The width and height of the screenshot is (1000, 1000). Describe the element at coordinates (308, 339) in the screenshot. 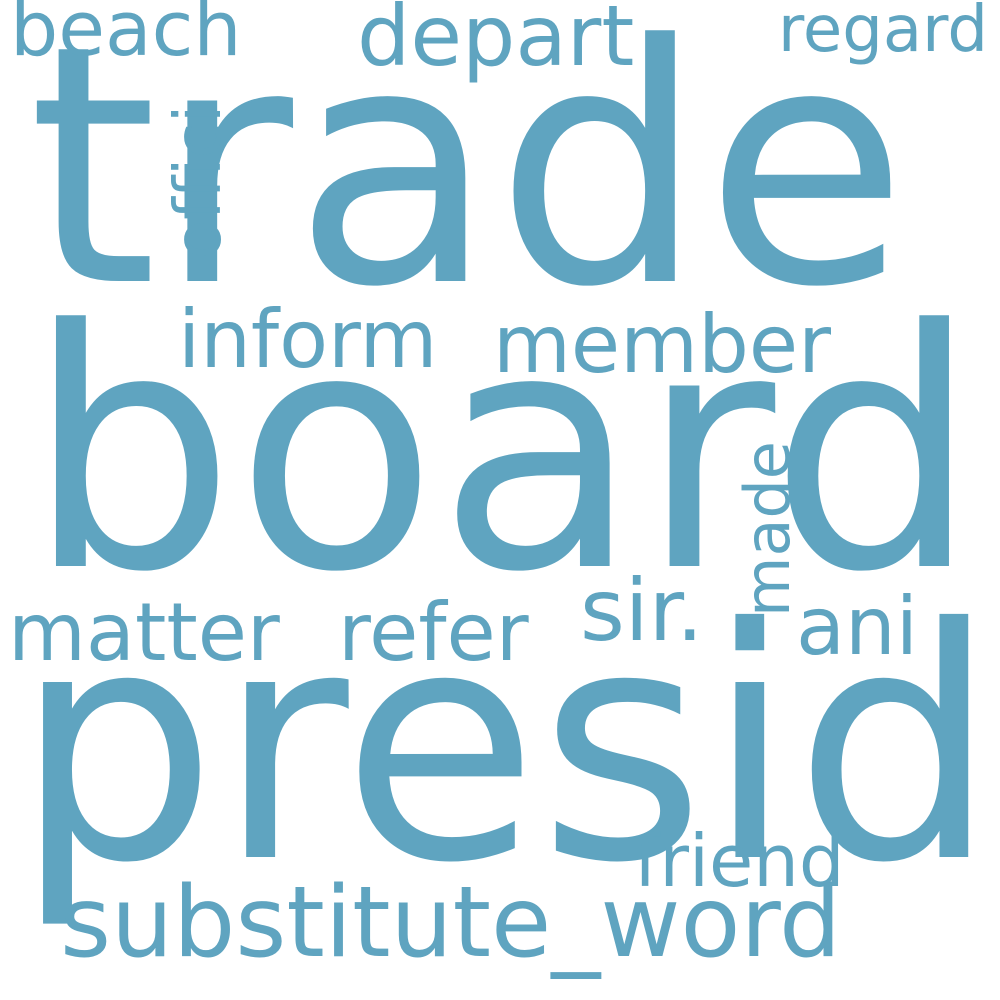

I see `word-inform: inform` at that location.